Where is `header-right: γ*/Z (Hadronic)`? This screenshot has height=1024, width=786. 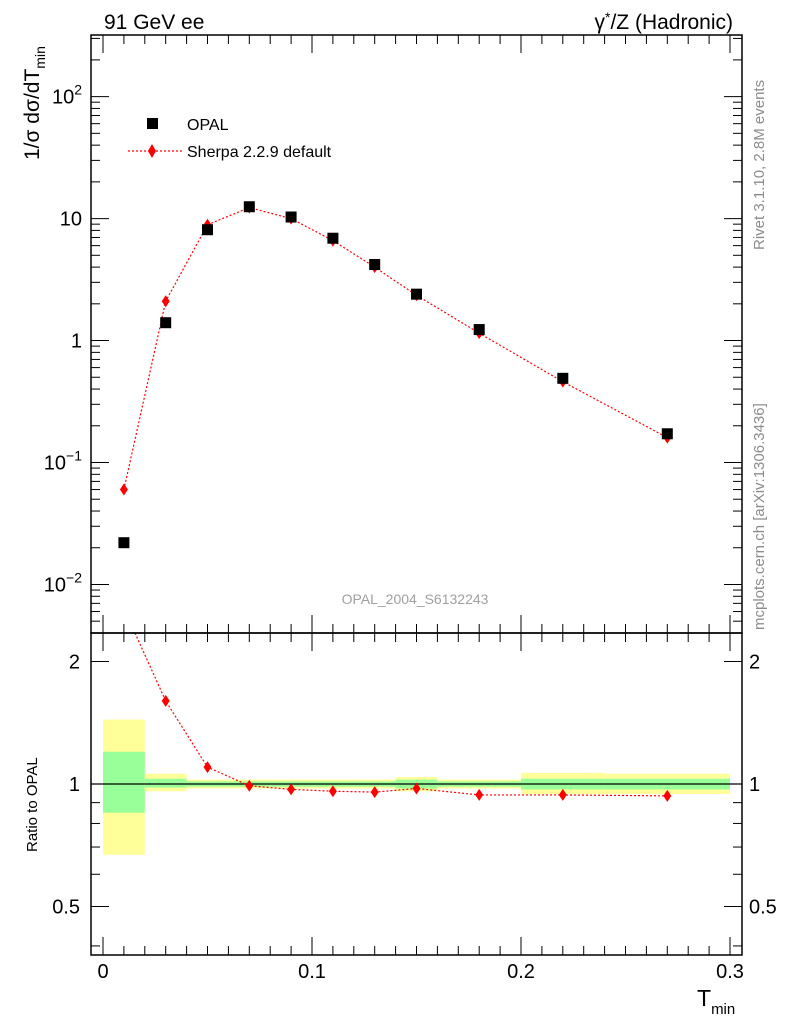
header-right: γ*/Z (Hadronic) is located at coordinates (664, 21).